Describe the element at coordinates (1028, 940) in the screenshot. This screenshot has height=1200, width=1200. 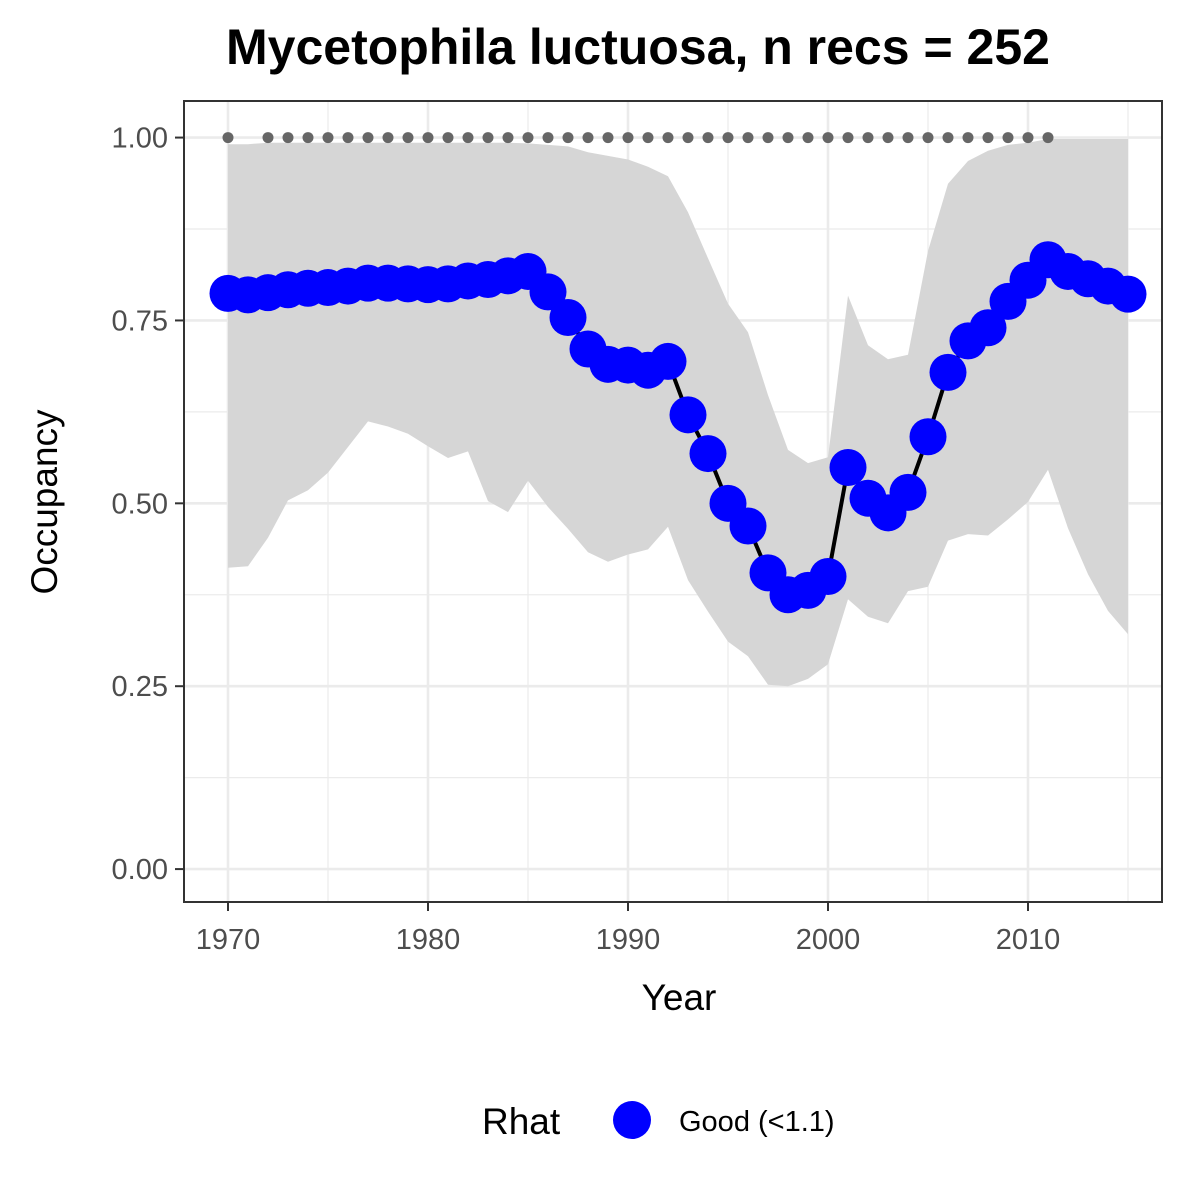
I see `x-tick-label: 2010` at that location.